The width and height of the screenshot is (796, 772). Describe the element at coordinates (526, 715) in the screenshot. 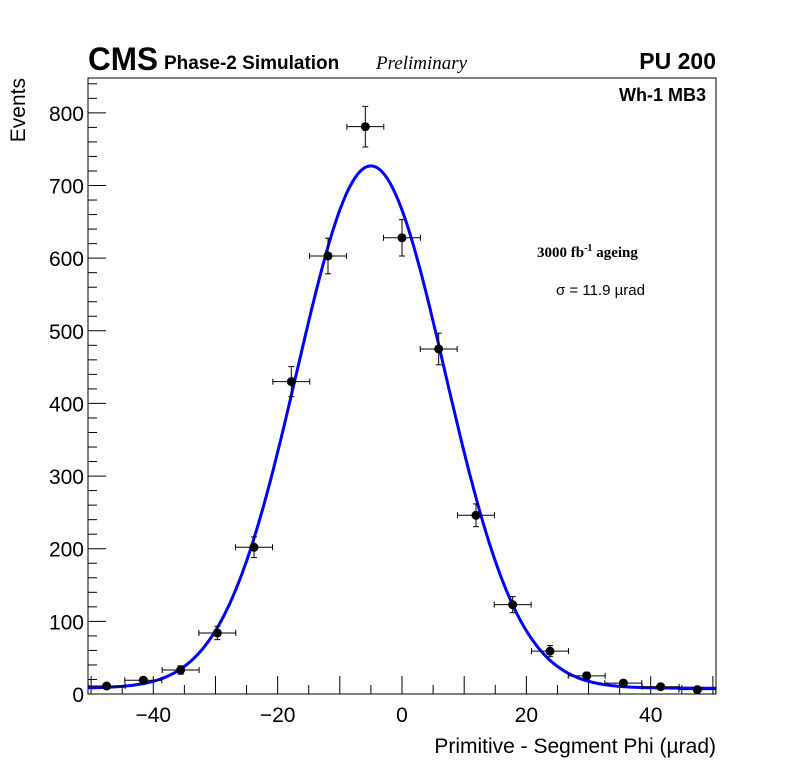

I see `x-tick-label: 20` at that location.